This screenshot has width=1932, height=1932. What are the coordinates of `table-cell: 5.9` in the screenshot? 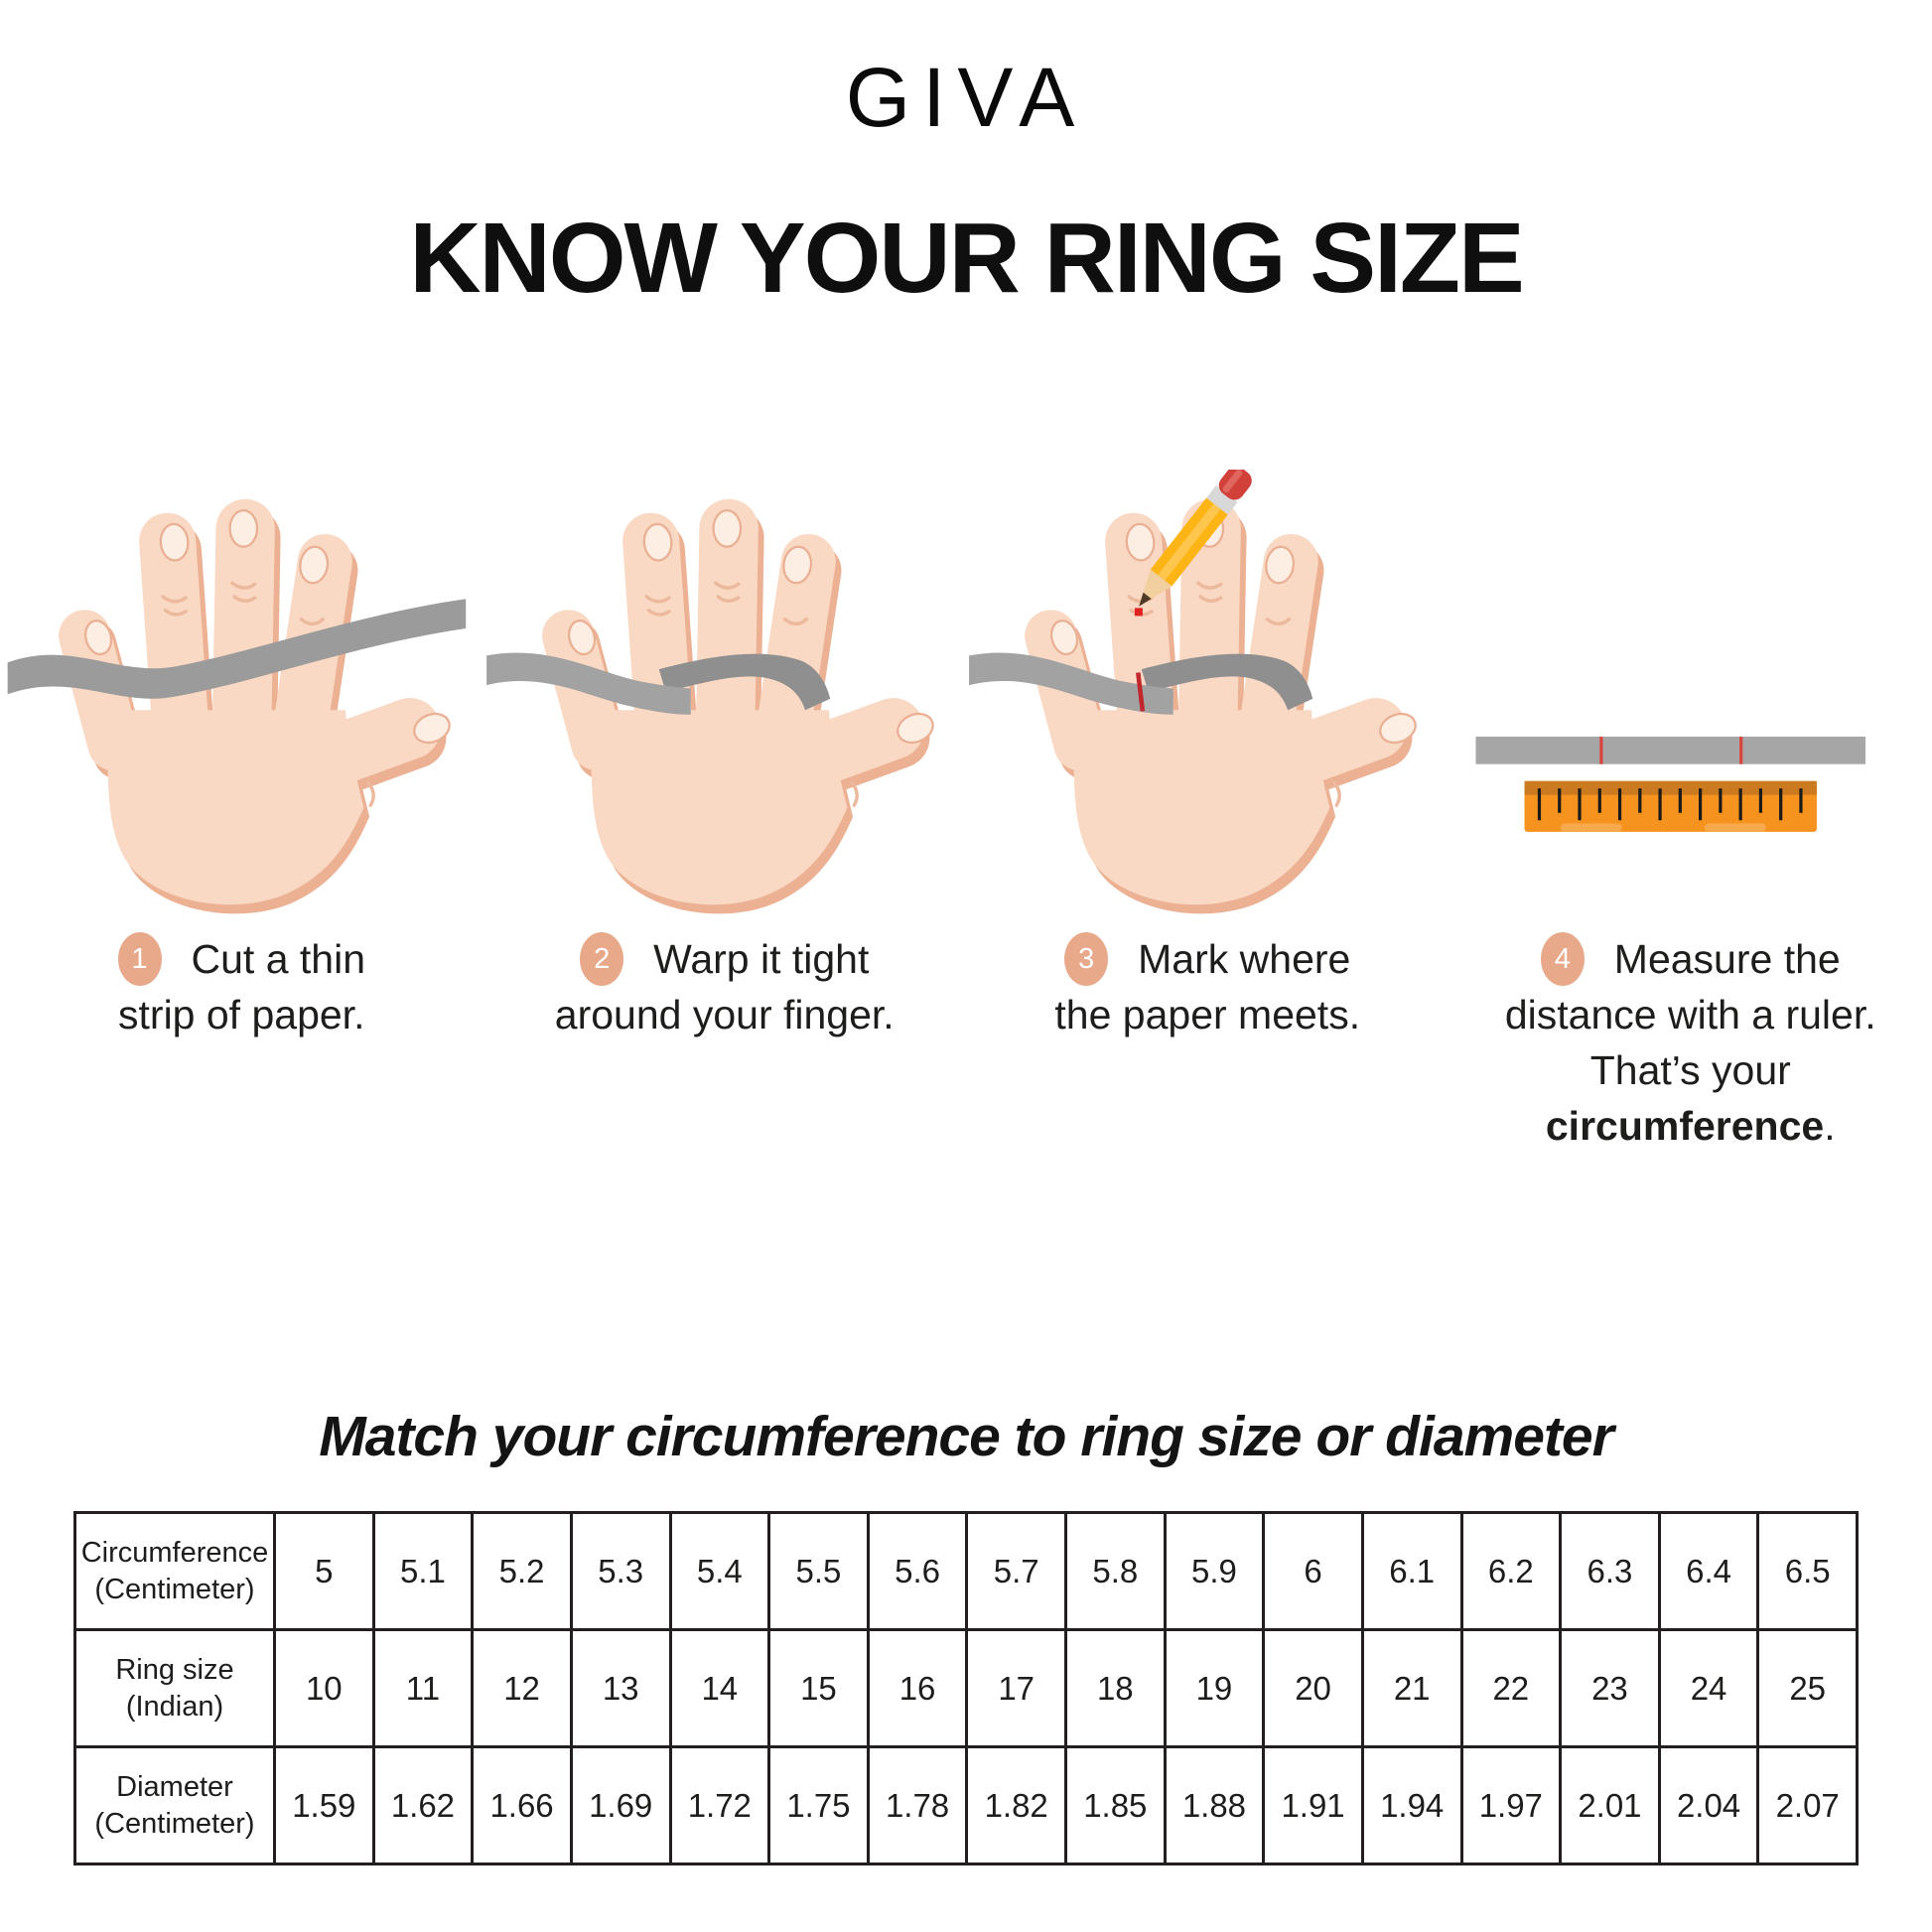 It's located at (1215, 1571).